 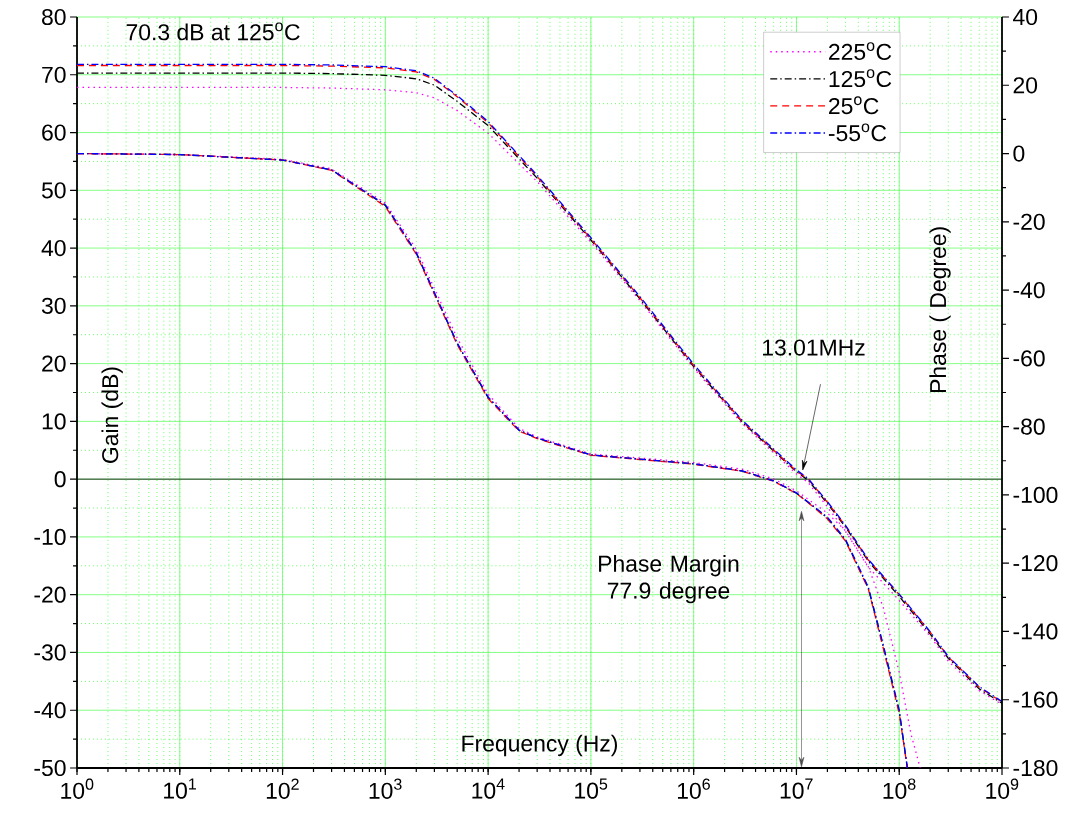 What do you see at coordinates (1029, 221) in the screenshot?
I see `y2-tick-label: -20` at bounding box center [1029, 221].